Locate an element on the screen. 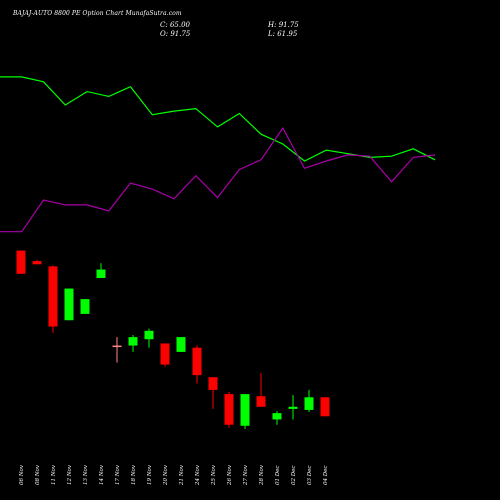  x-tick-label: 25 Nov is located at coordinates (214, 475).